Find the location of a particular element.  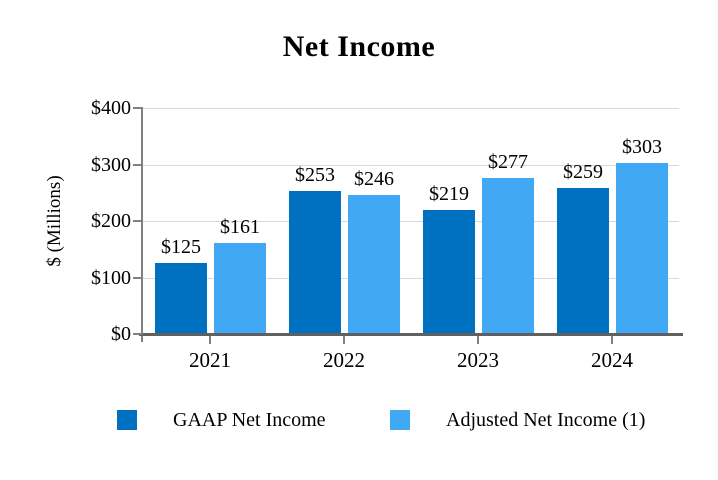

x-axis-tick-label: 2021 is located at coordinates (210, 360).